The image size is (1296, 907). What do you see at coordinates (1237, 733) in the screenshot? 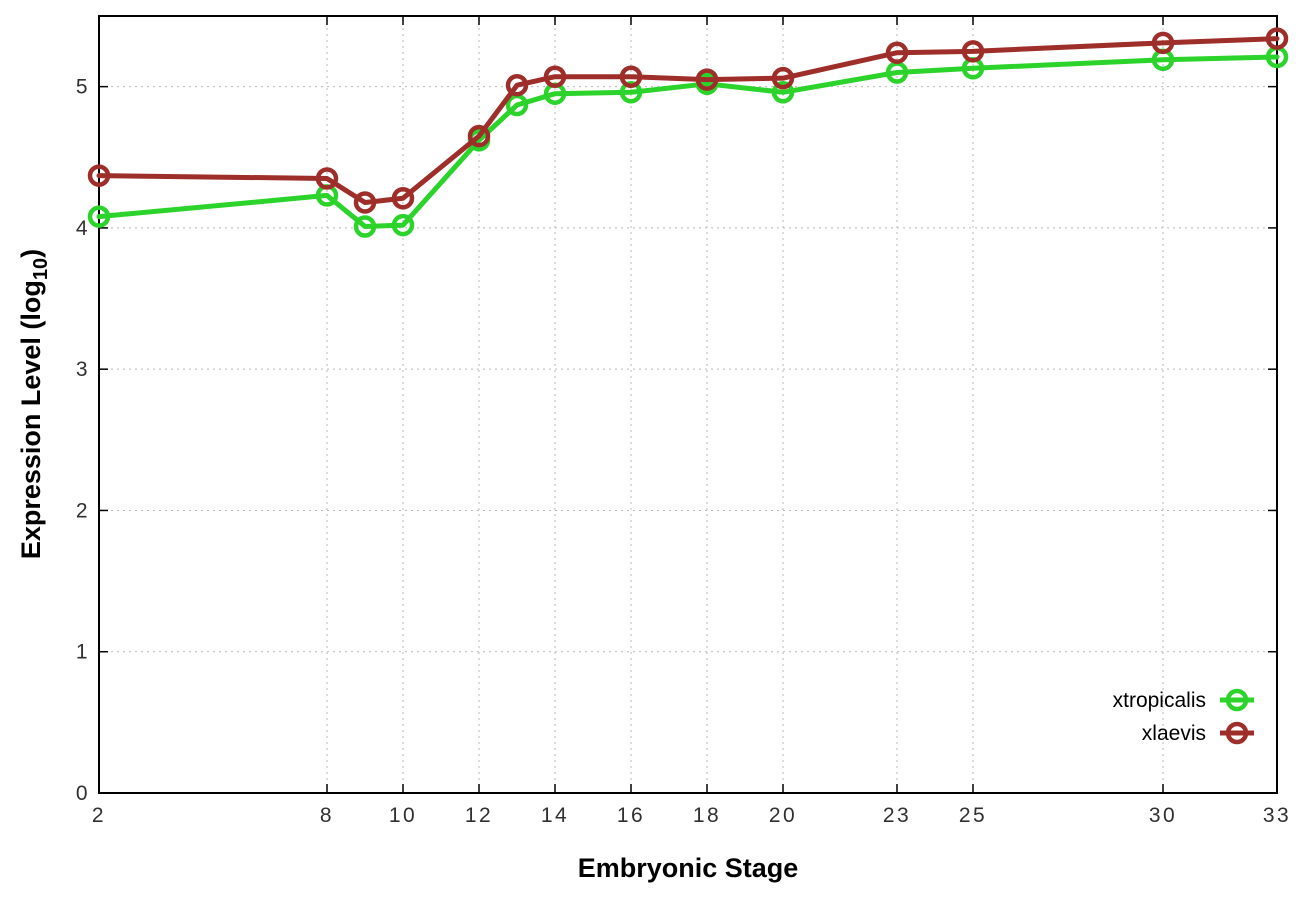
I see `legend-marker-xlaevis` at bounding box center [1237, 733].